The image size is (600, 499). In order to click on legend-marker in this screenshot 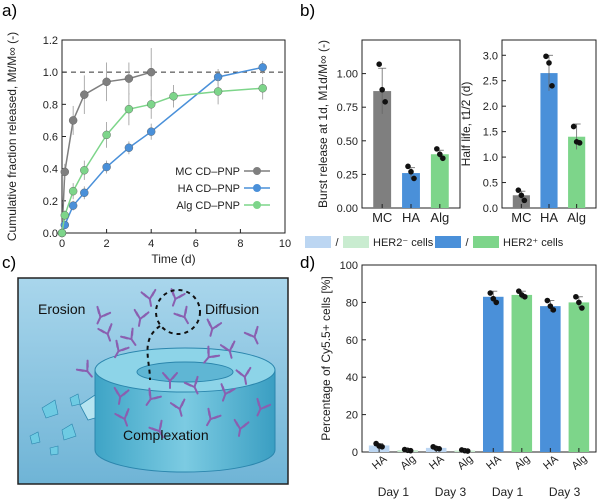, I will do `click(257, 171)`.